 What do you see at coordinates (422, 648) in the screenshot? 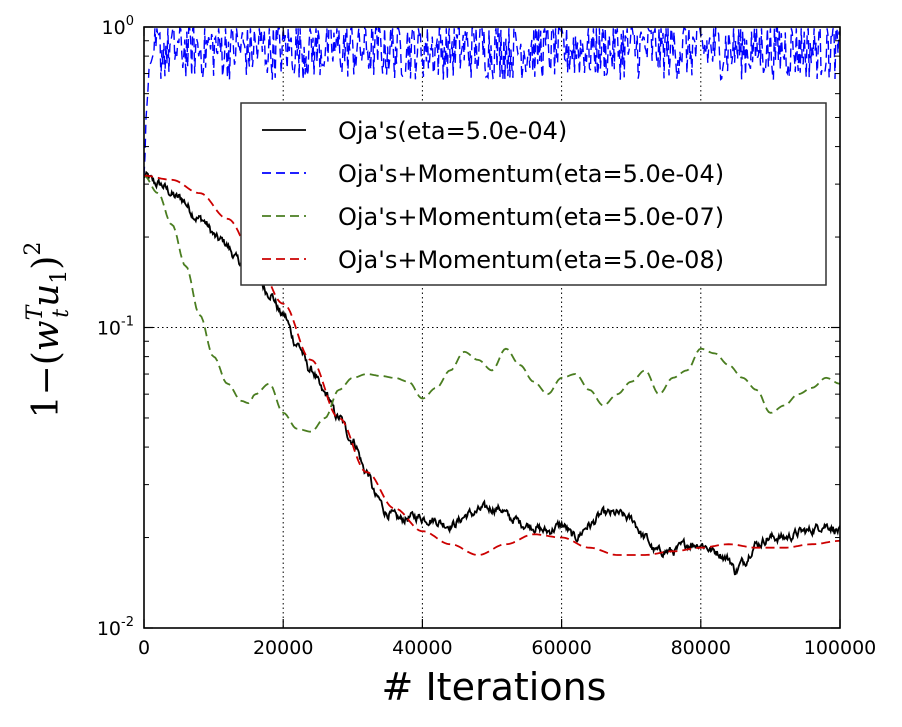
I see `x-tick-label: 40000` at bounding box center [422, 648].